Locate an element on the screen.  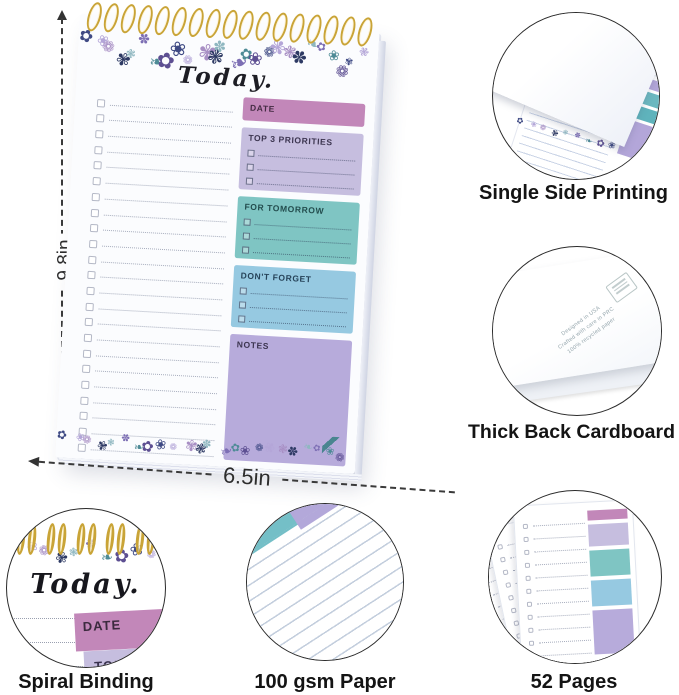
flower-icon: ❧ is located at coordinates (589, 141).